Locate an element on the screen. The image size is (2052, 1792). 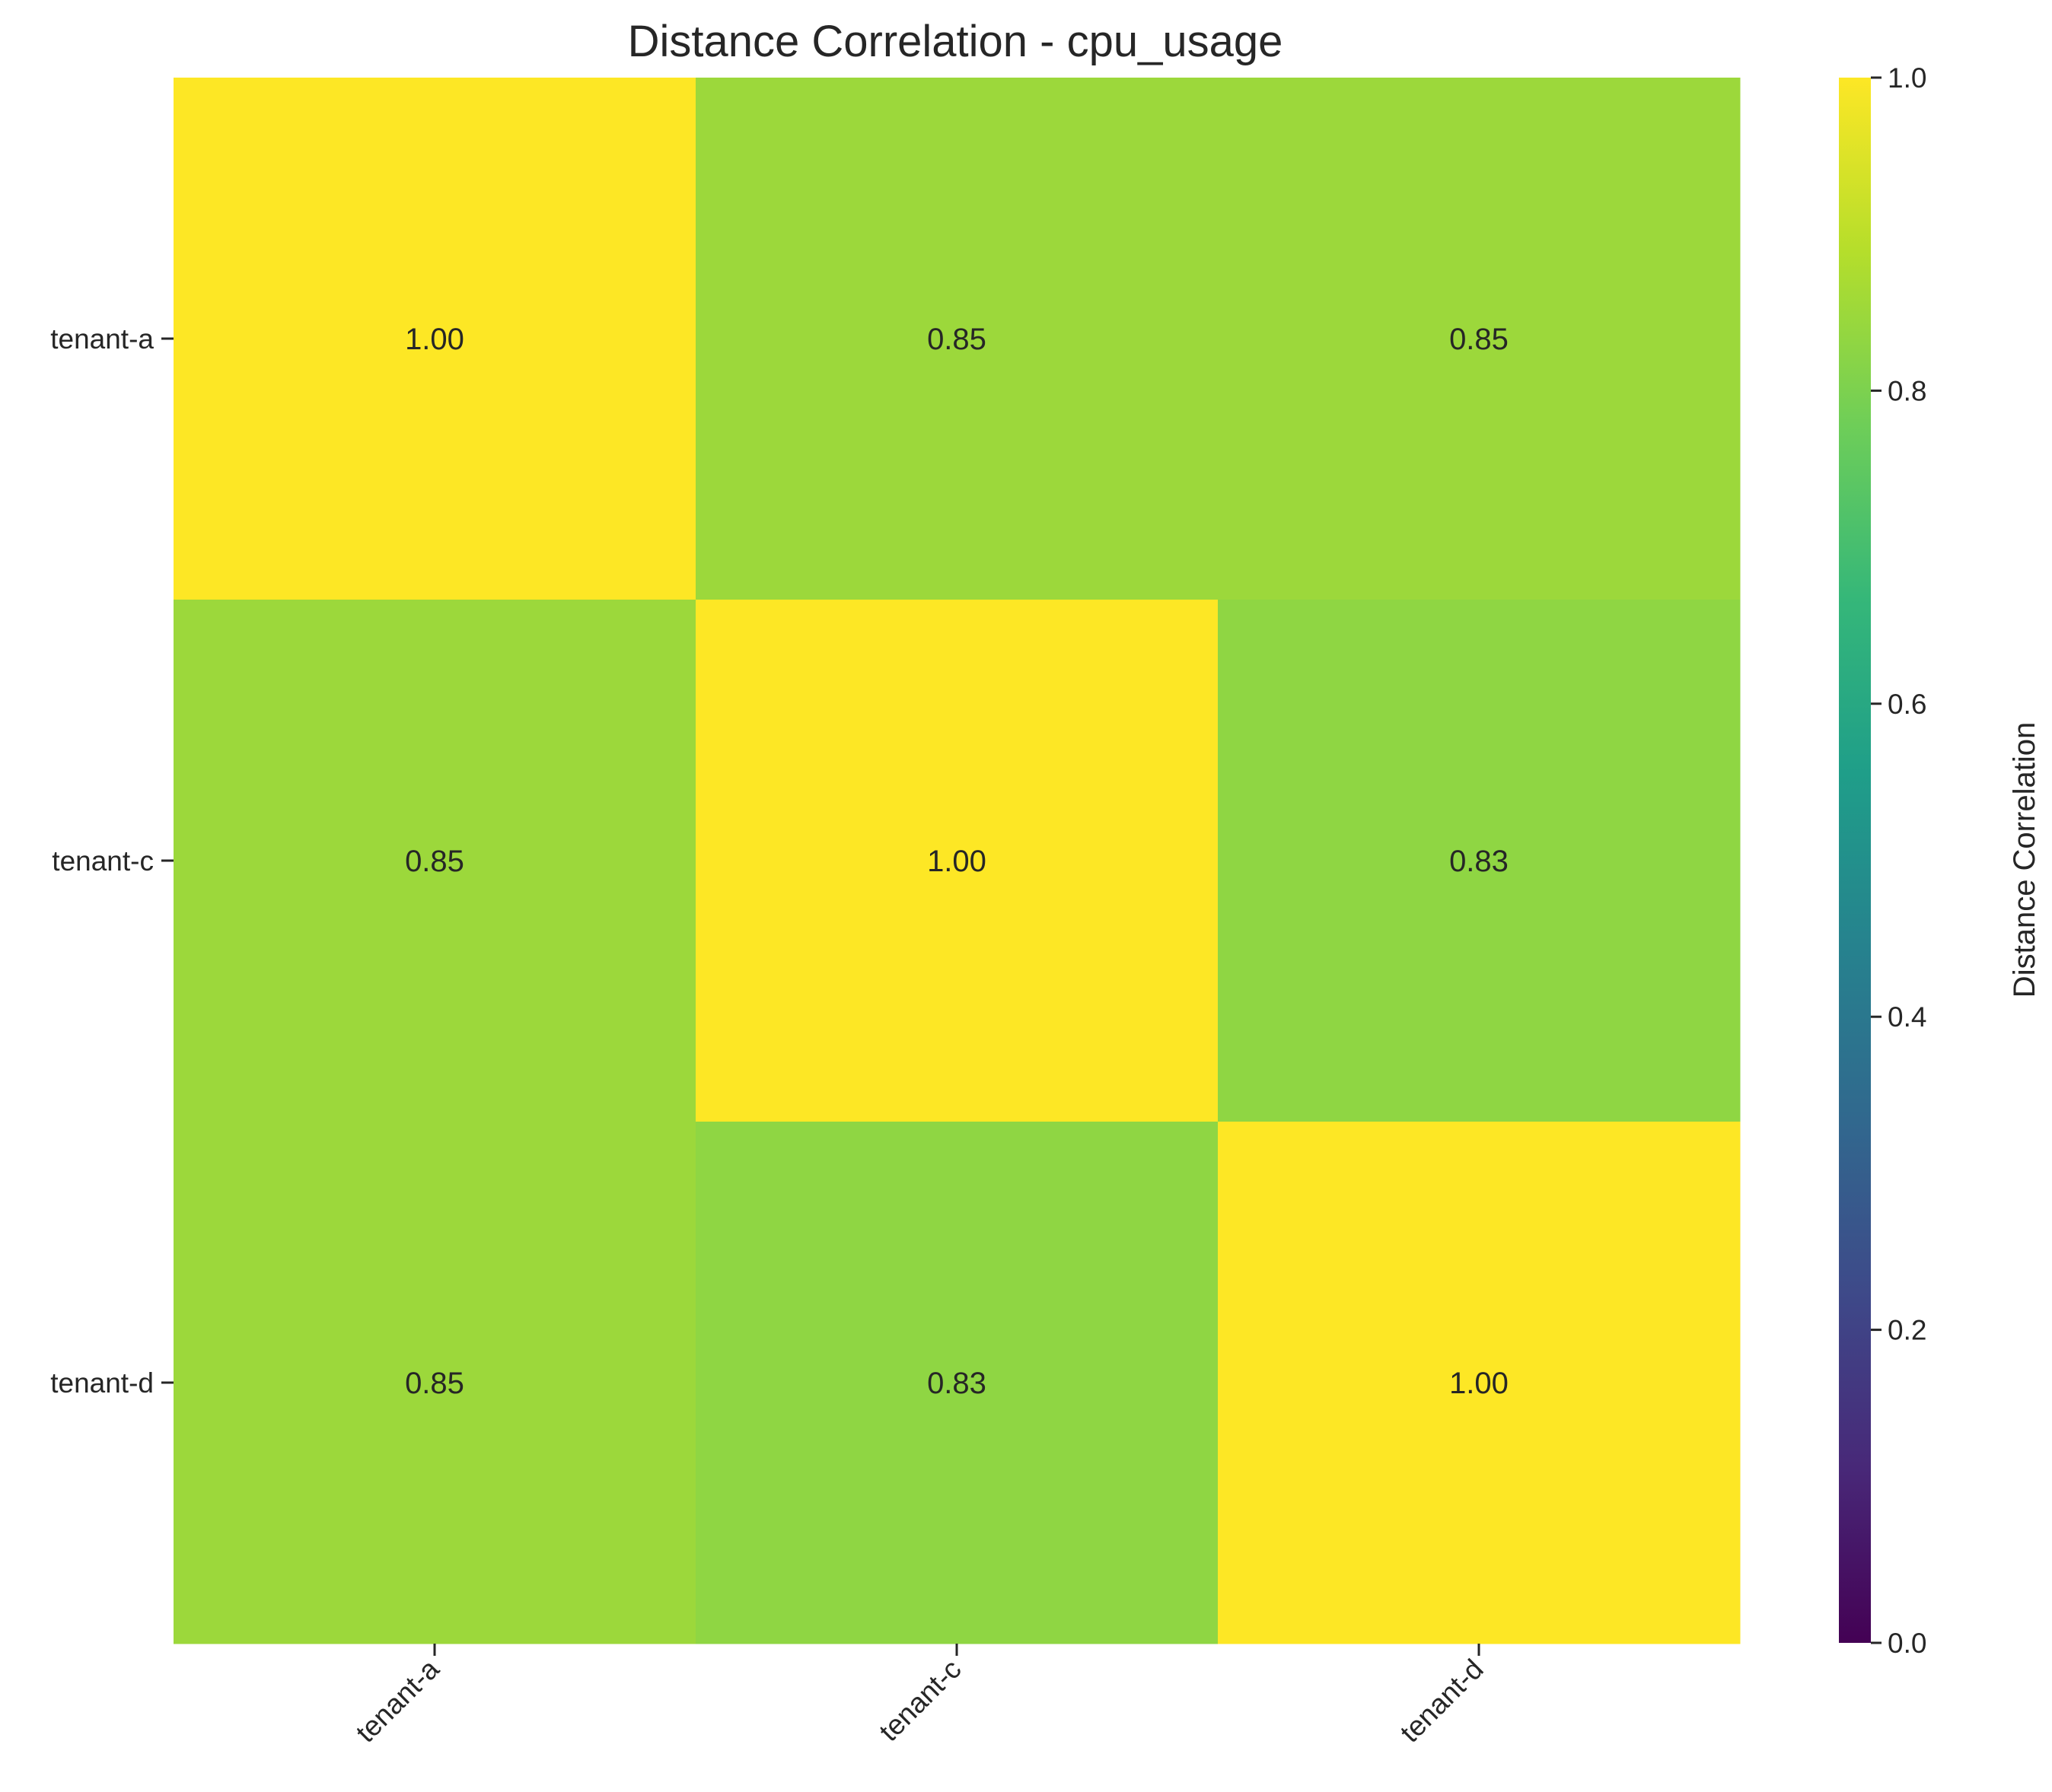
heatmap-cell-tenant-c-tenant-c is located at coordinates (957, 861).